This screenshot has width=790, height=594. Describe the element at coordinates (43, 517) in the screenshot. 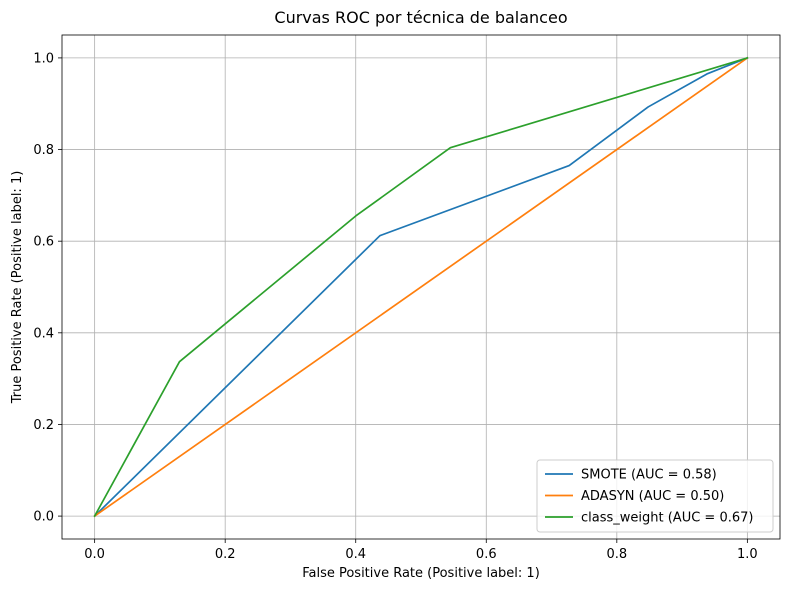

I see `y-tick-label: 0.0` at that location.